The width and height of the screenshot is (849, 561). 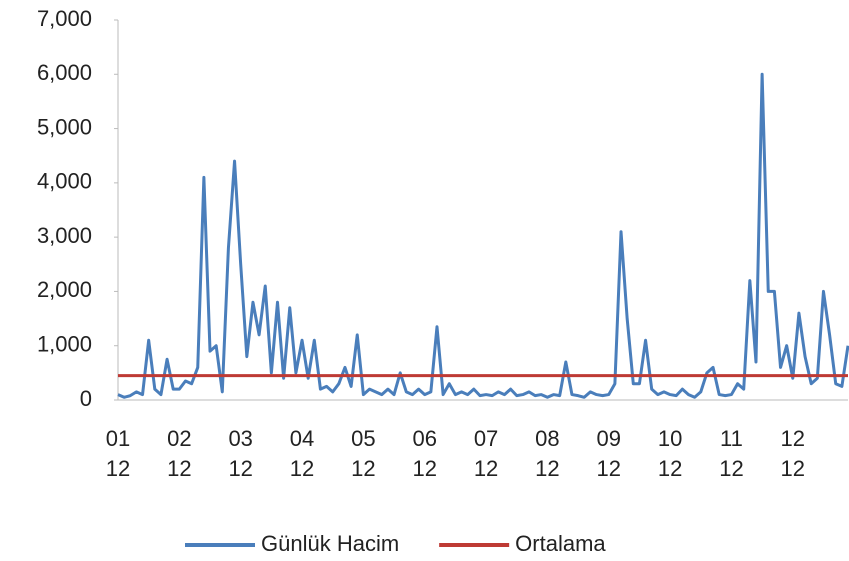 I want to click on y-tick-label: 6,000, so click(x=64, y=72).